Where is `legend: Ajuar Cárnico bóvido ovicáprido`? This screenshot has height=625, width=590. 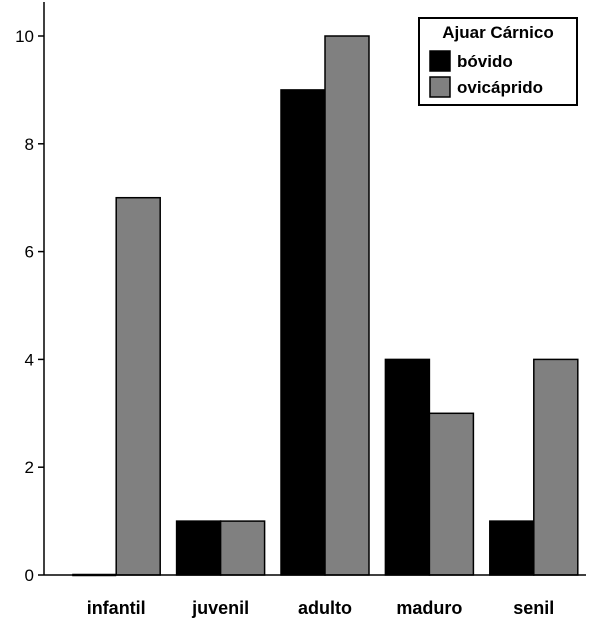
legend: Ajuar Cárnico bóvido ovicáprido is located at coordinates (498, 61).